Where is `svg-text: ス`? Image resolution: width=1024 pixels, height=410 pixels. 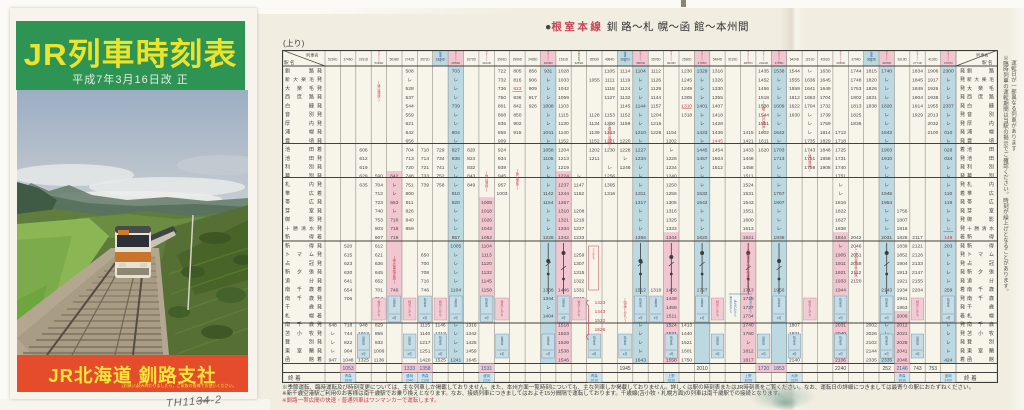
svg-text: ス is located at coordinates (593, 250).